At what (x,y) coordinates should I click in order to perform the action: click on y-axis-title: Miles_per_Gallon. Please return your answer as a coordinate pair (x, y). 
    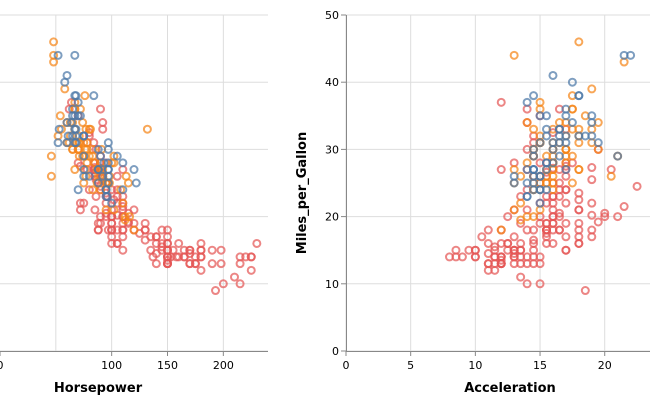
    Looking at the image, I should click on (302, 193).